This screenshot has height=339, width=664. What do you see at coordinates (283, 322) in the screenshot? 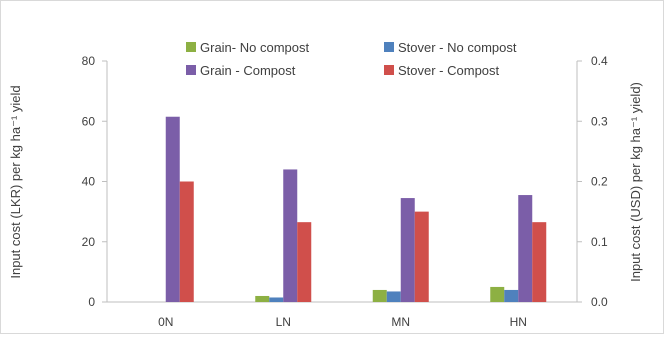
I see `category-label: LN` at bounding box center [283, 322].